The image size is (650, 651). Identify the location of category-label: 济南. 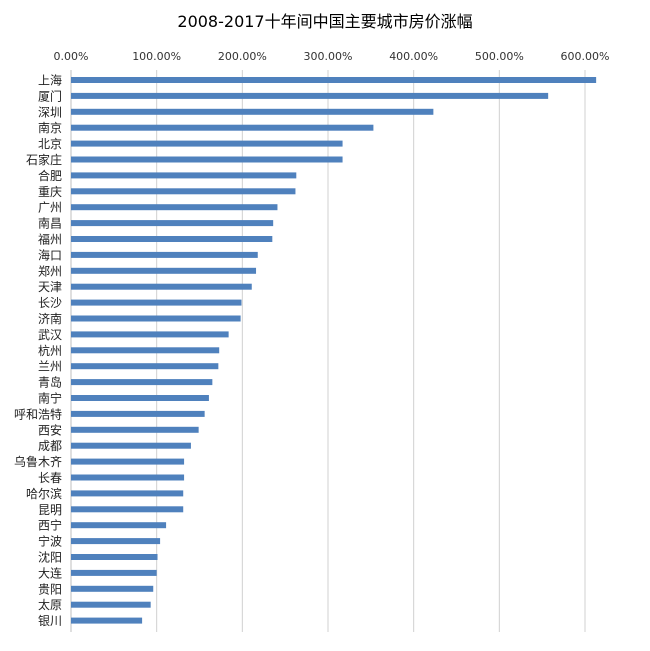
(50, 318).